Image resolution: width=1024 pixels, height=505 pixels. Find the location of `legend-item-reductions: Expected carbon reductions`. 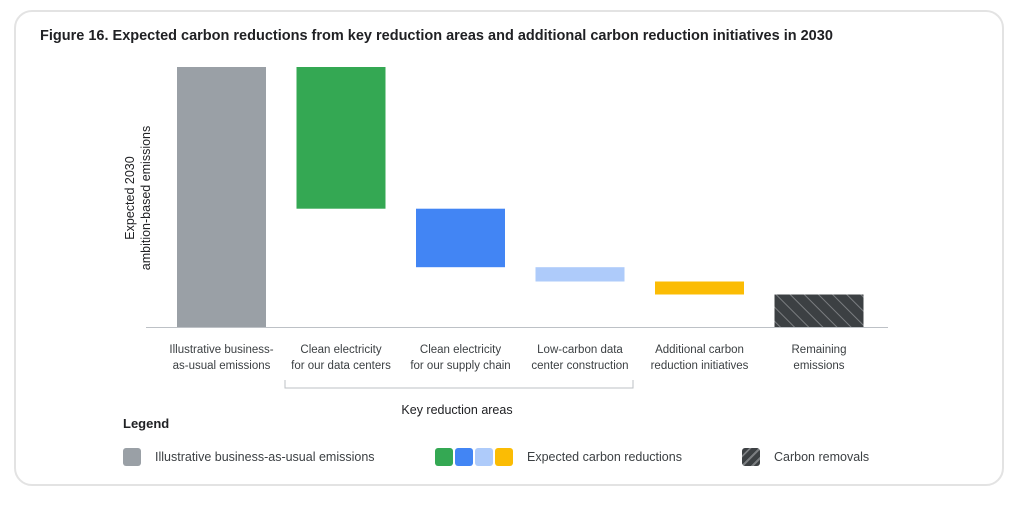

legend-item-reductions: Expected carbon reductions is located at coordinates (558, 457).